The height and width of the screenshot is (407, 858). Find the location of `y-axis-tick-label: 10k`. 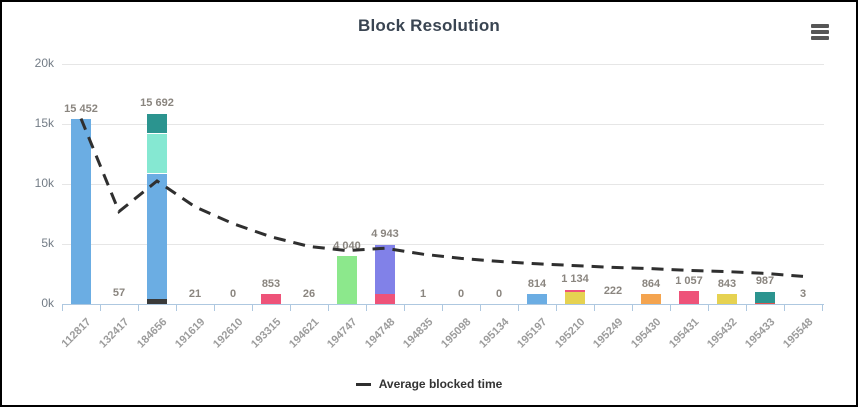

y-axis-tick-label: 10k is located at coordinates (44, 183).